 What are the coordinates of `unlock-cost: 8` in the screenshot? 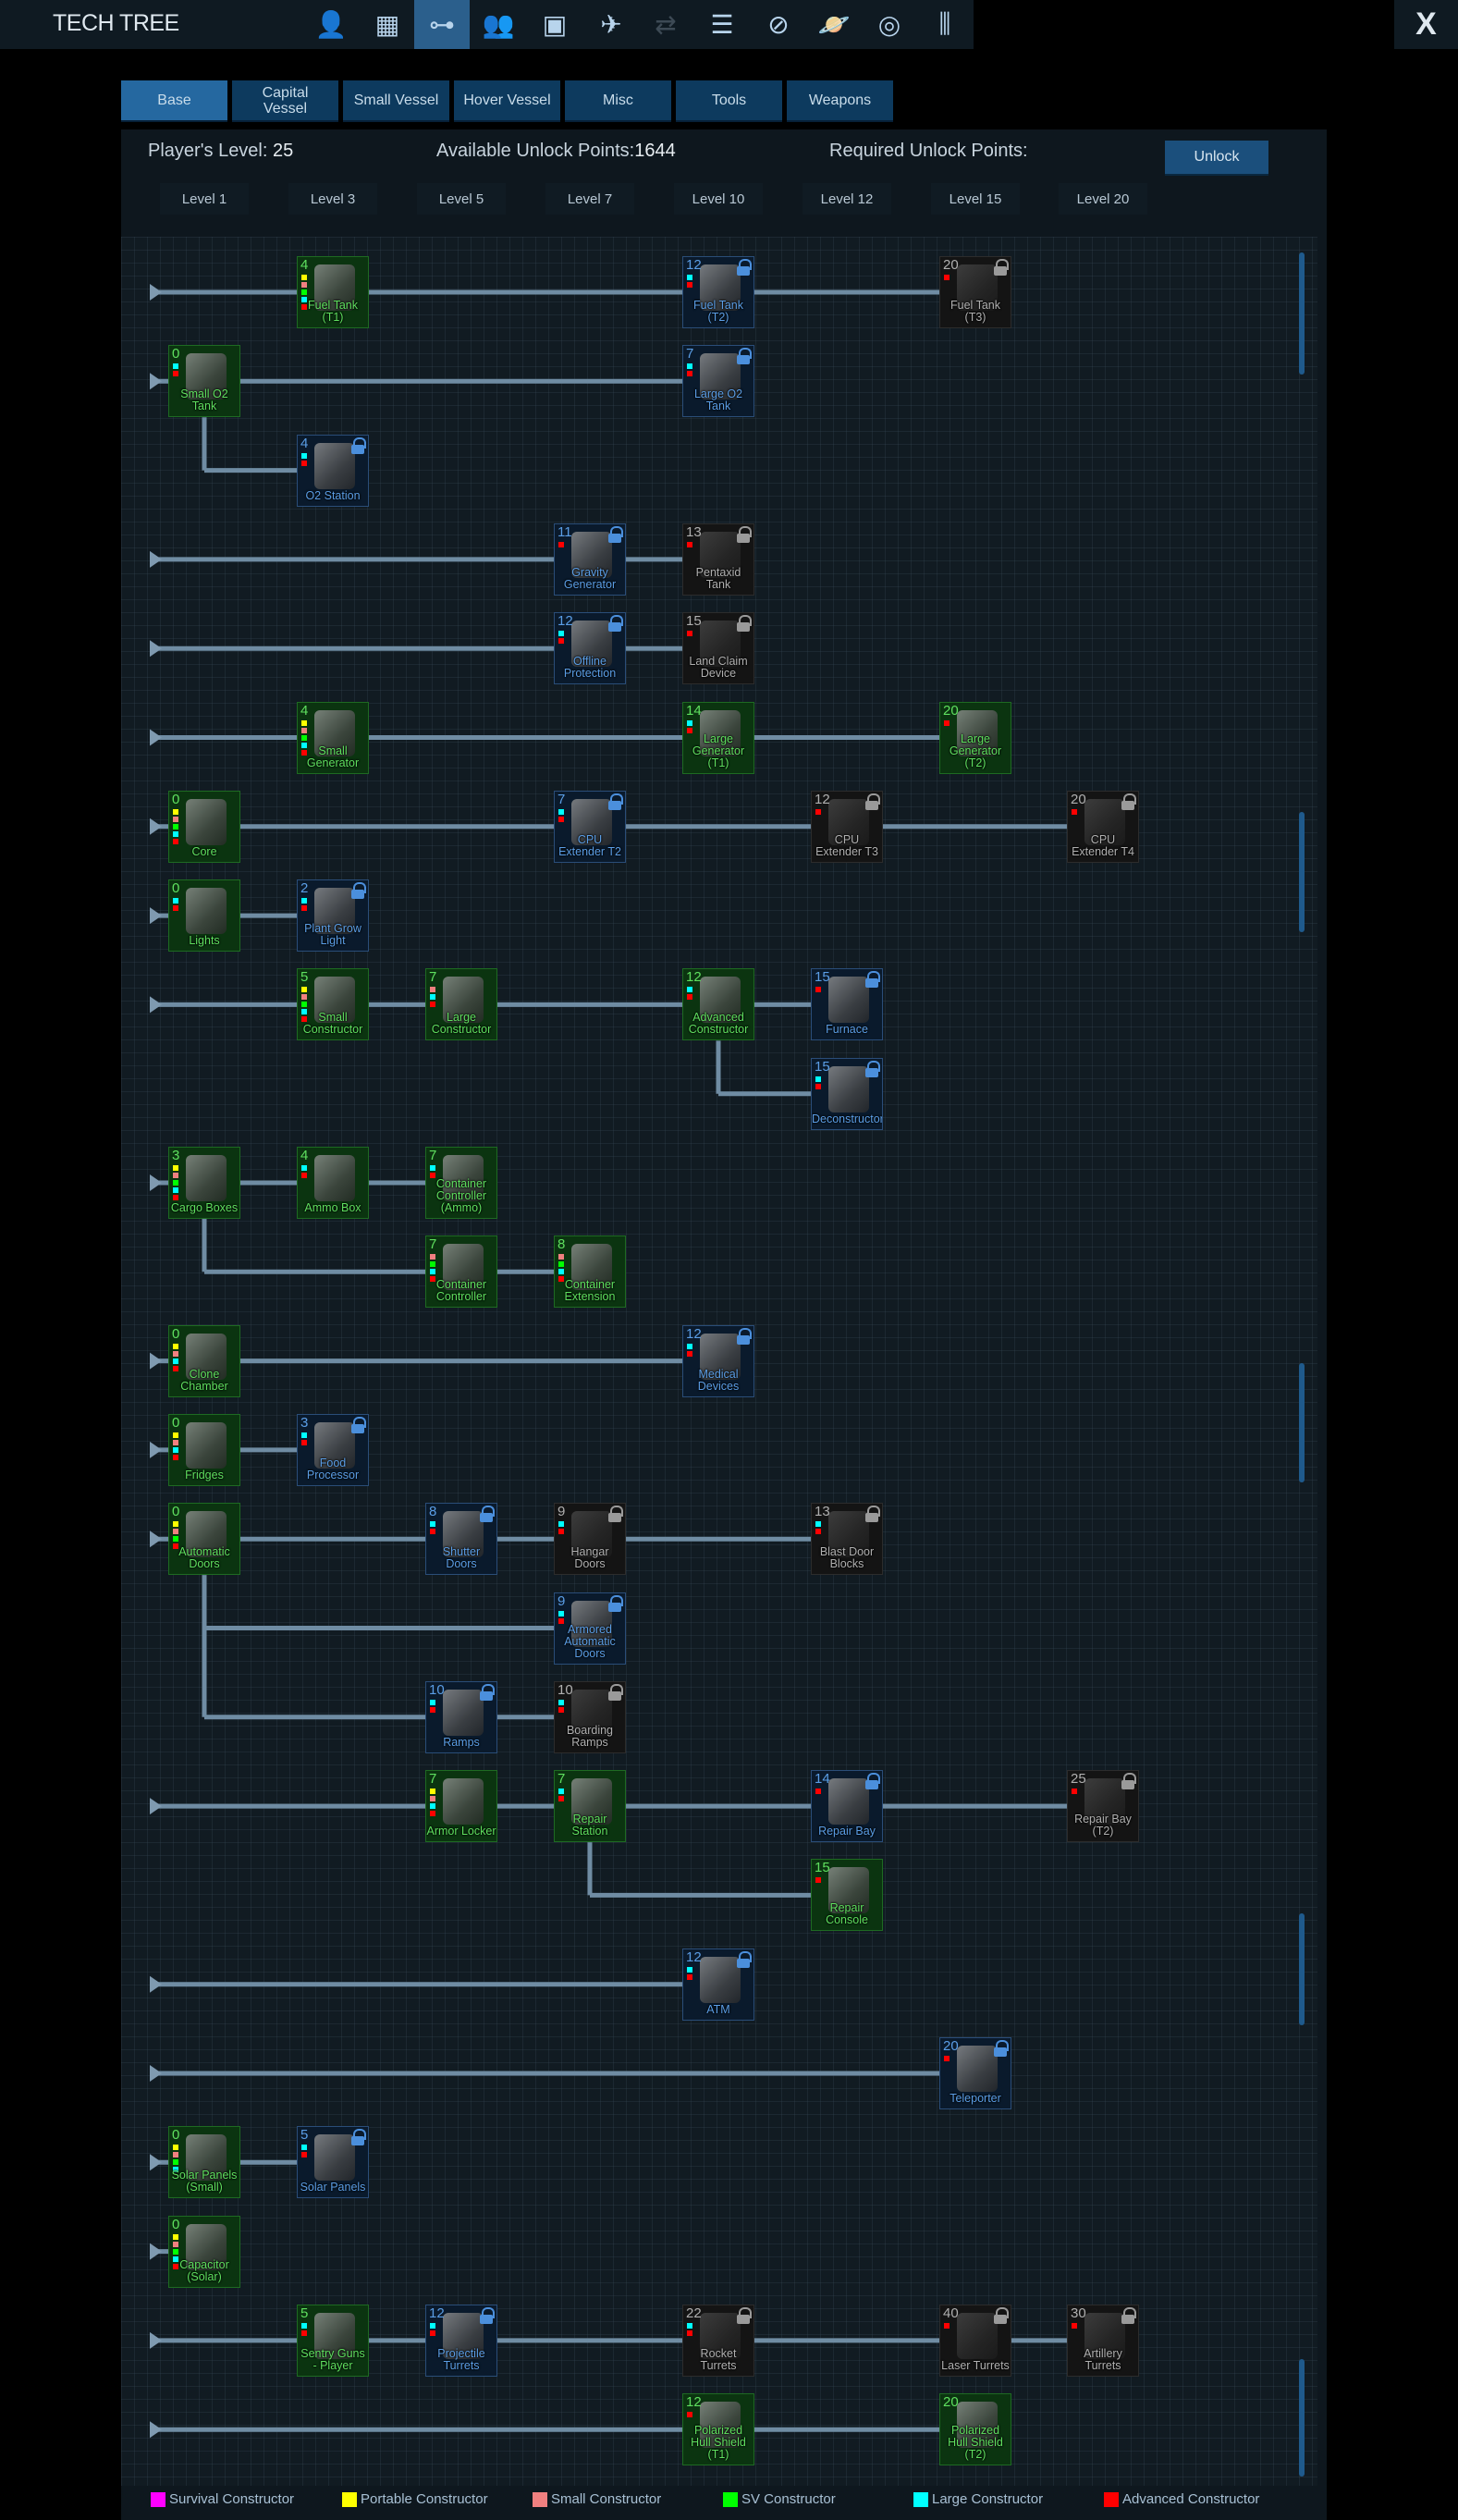 It's located at (433, 1512).